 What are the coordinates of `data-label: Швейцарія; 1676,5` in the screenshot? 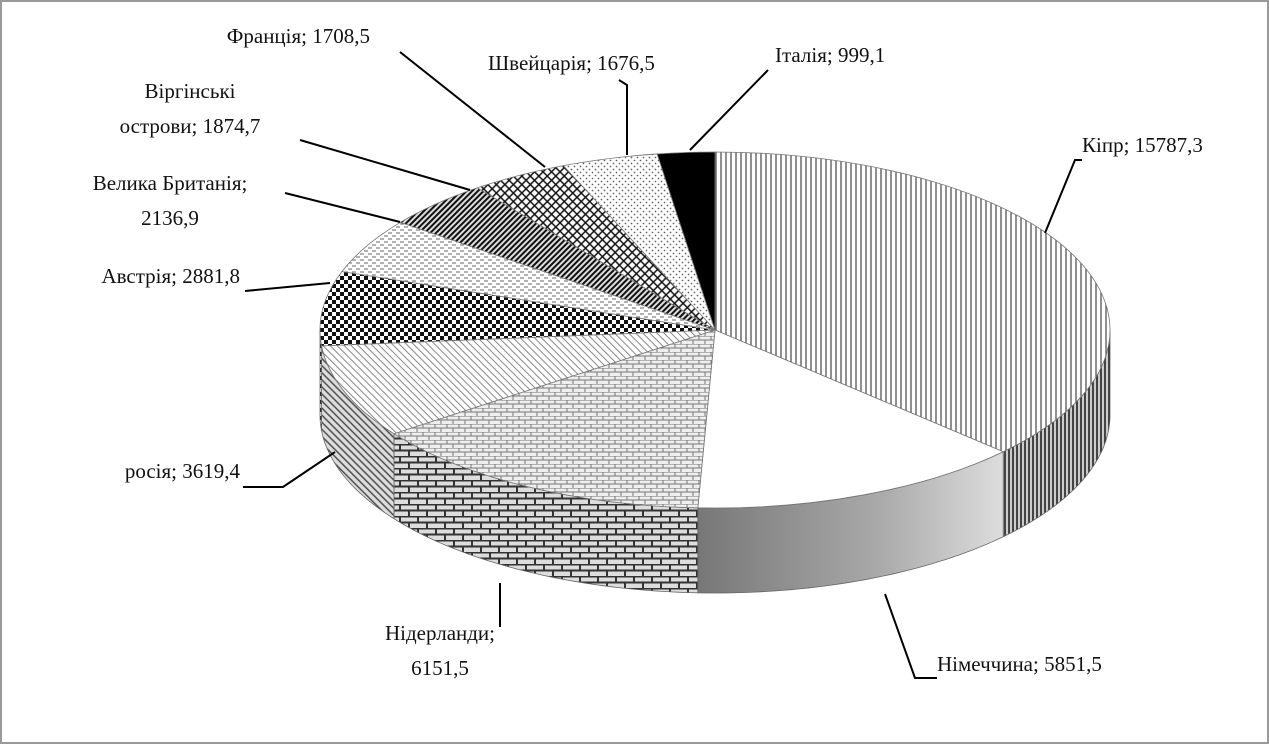 It's located at (571, 63).